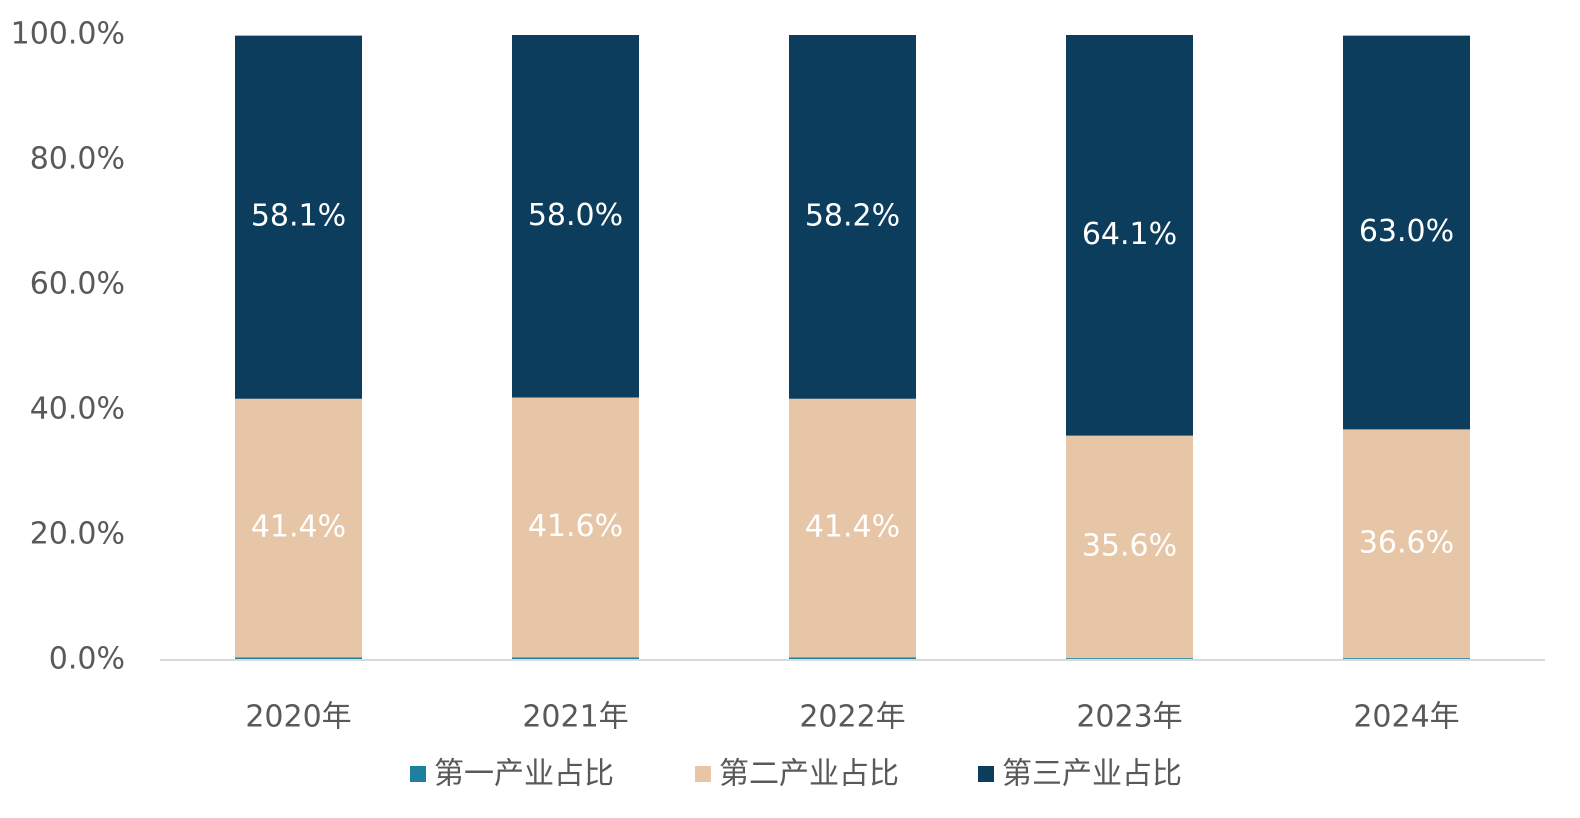  Describe the element at coordinates (87, 659) in the screenshot. I see `y-tick-label: 0.0%` at that location.